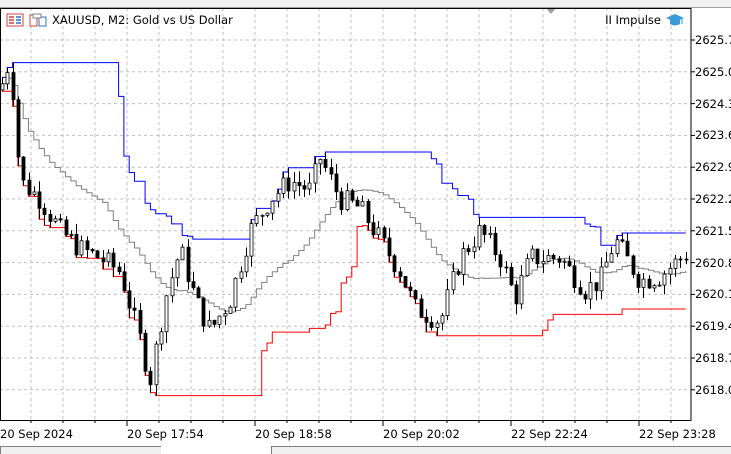  I want to click on chart-title: XAUUSD, M2: Gold vs US Dollar, so click(119, 20).